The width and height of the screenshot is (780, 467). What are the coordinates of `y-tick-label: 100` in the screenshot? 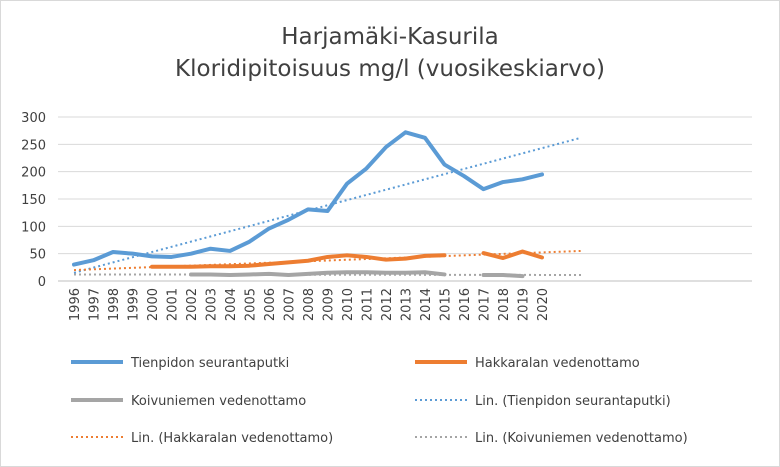 It's located at (33, 227).